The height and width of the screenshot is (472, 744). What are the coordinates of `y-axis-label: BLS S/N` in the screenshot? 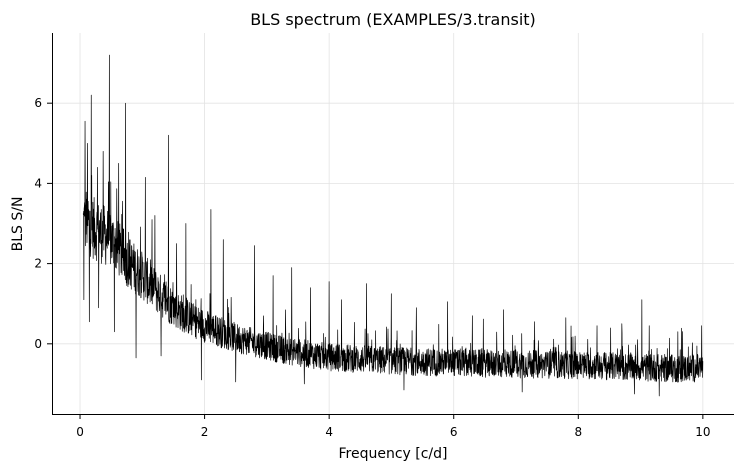 It's located at (18, 224).